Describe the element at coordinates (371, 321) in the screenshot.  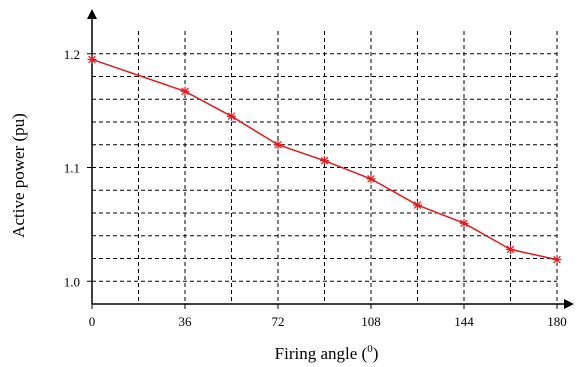
I see `x-tick-label: 108` at that location.